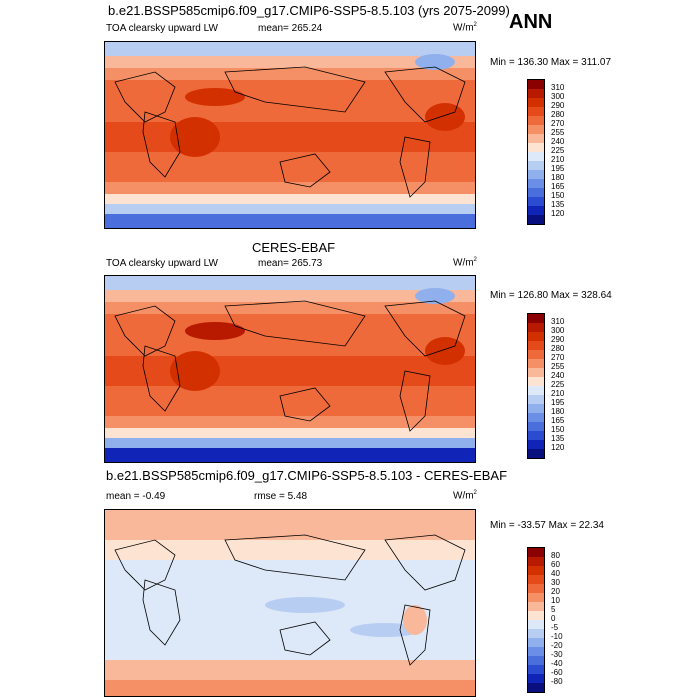 The image size is (700, 700). I want to click on colorbar-tick-label: 60, so click(555, 564).